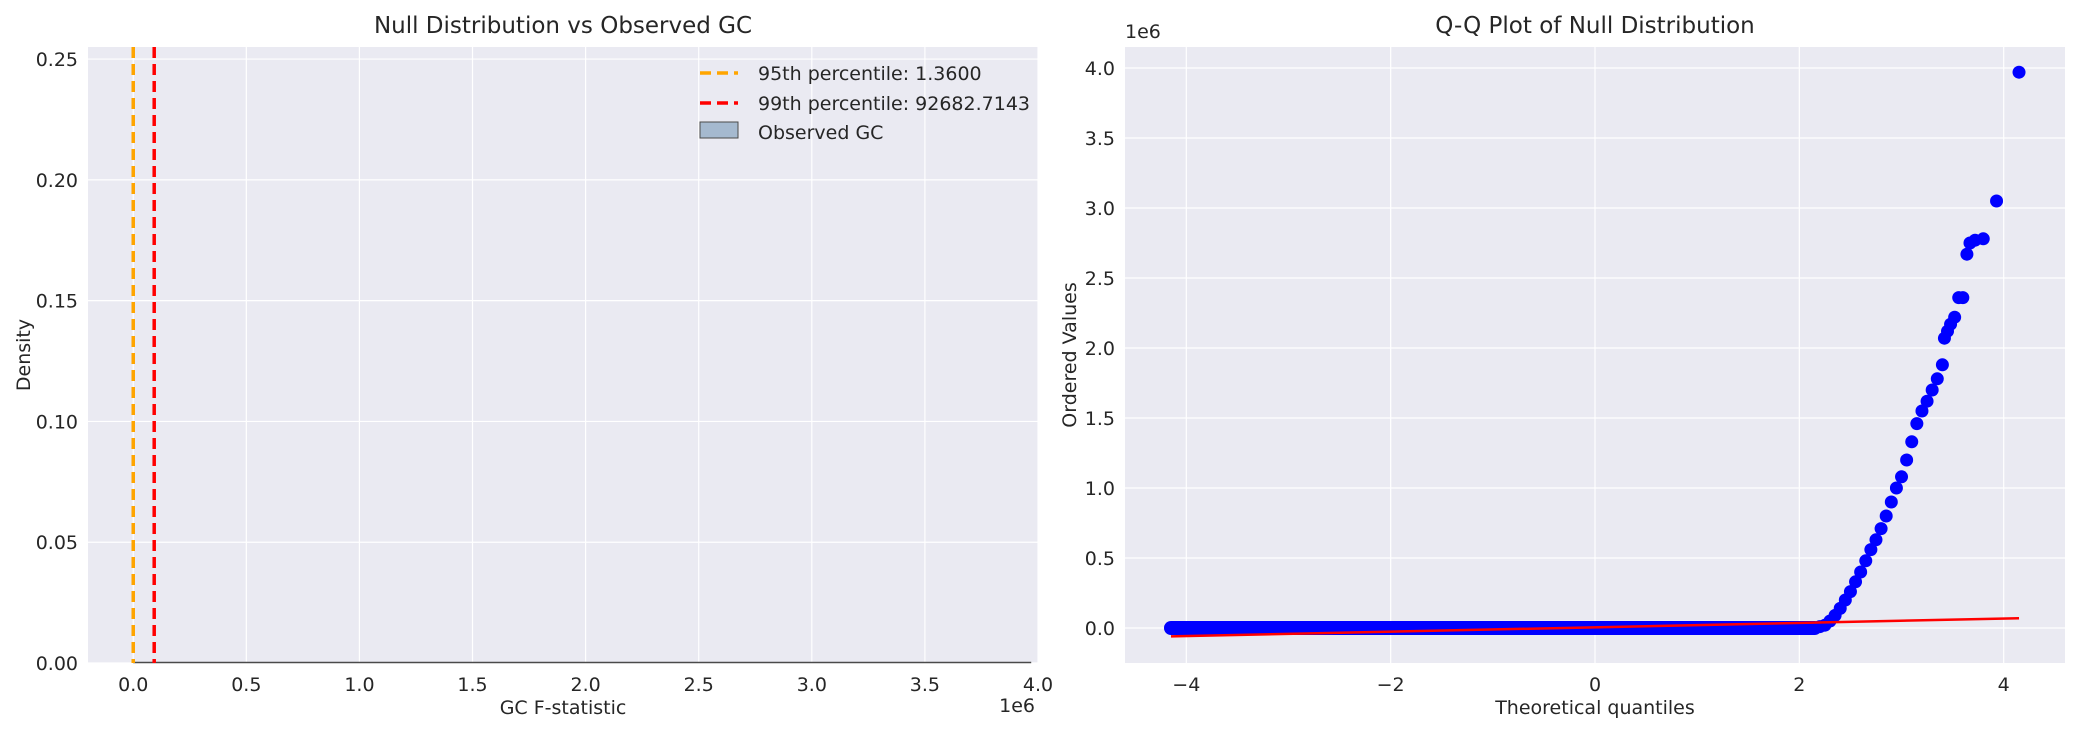 The width and height of the screenshot is (2083, 732). What do you see at coordinates (1799, 685) in the screenshot?
I see `right-x-tick-label: 2` at bounding box center [1799, 685].